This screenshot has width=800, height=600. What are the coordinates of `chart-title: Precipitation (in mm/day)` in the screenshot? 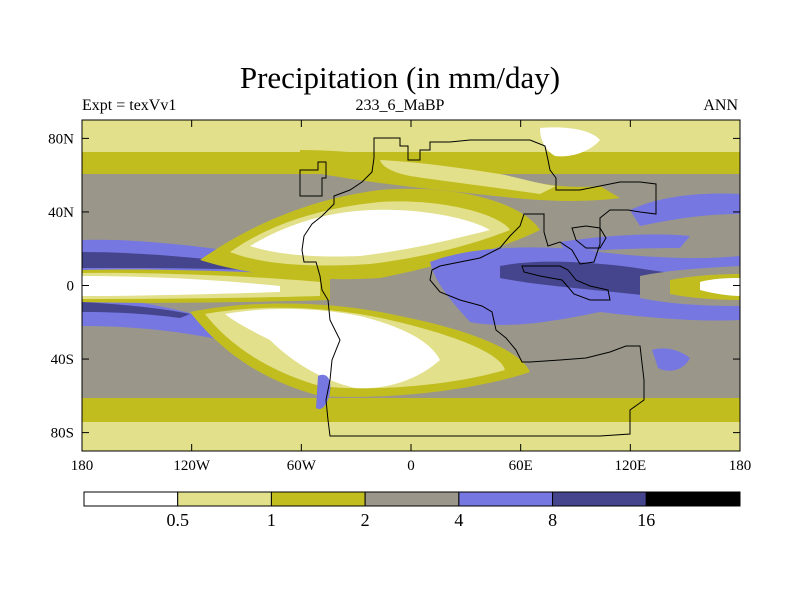 It's located at (400, 77).